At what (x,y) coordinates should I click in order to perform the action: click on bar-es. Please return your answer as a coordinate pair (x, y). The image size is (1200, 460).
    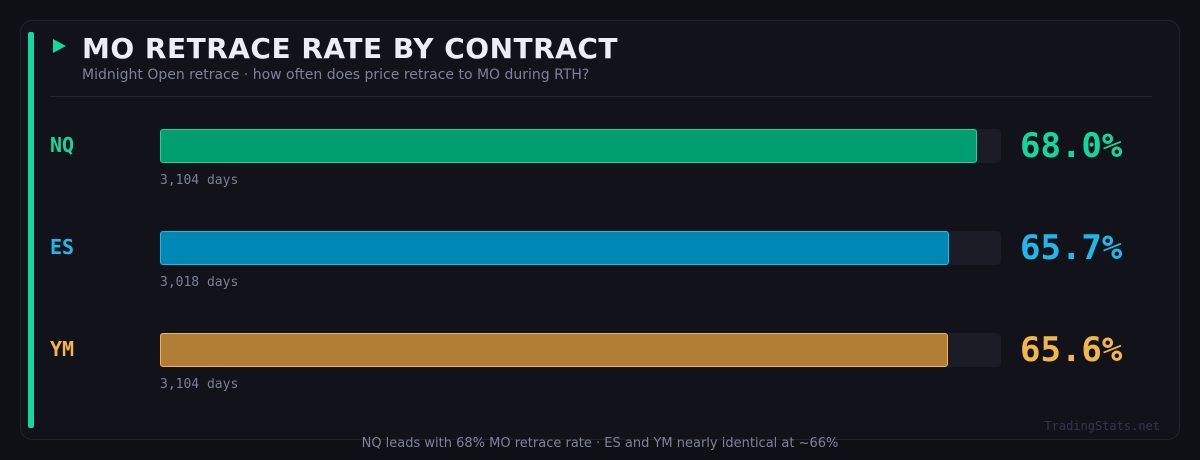
    Looking at the image, I should click on (554, 248).